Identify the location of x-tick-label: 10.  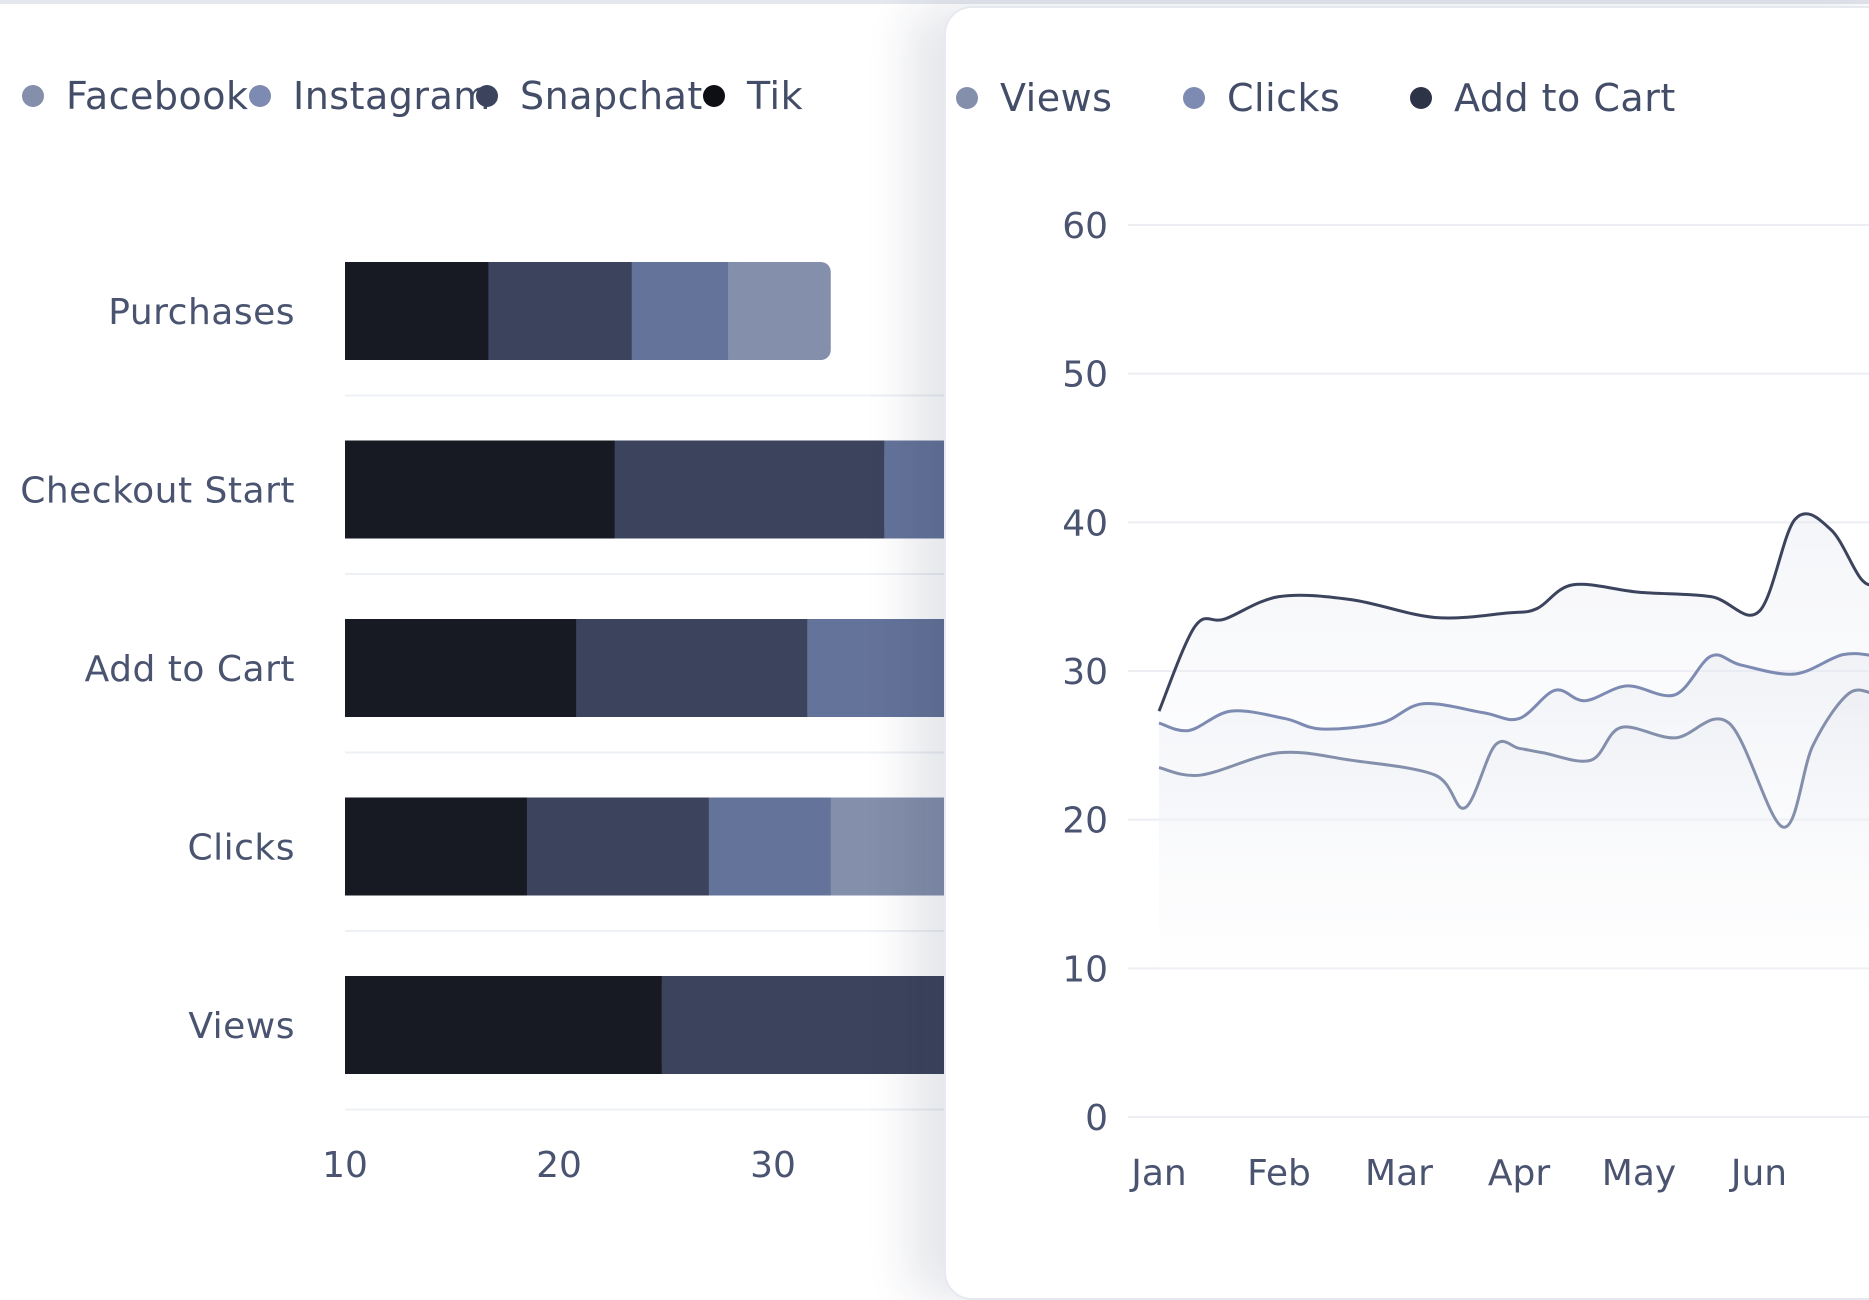
(345, 1165).